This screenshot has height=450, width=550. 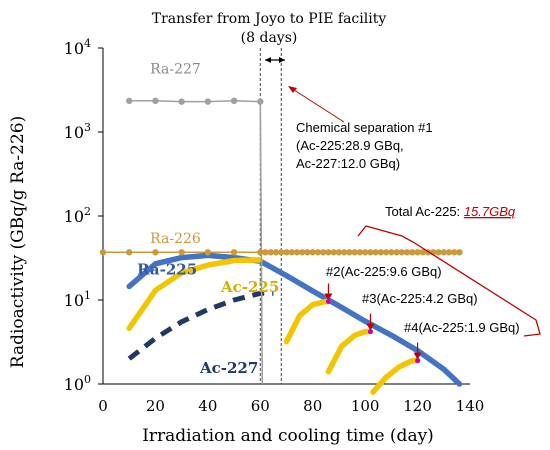 What do you see at coordinates (249, 287) in the screenshot?
I see `label-ac-225: Ac-225` at bounding box center [249, 287].